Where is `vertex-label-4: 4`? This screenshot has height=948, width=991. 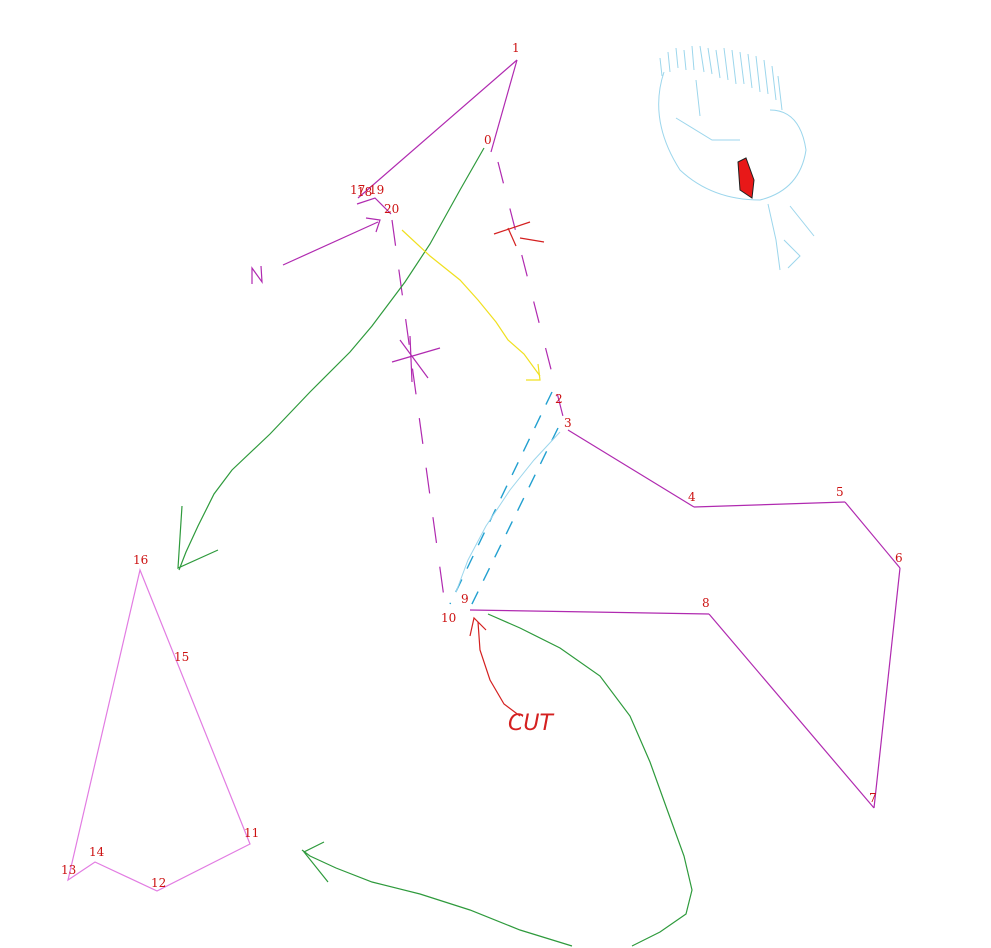 vertex-label-4: 4 is located at coordinates (692, 497).